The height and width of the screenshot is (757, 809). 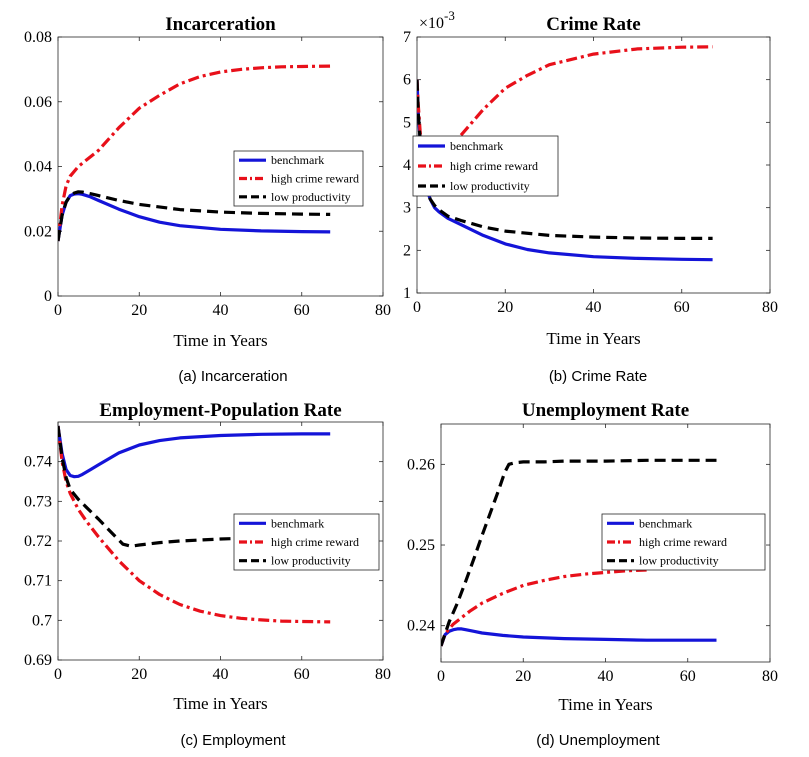 What do you see at coordinates (407, 165) in the screenshot?
I see `y-tick-label: 4` at bounding box center [407, 165].